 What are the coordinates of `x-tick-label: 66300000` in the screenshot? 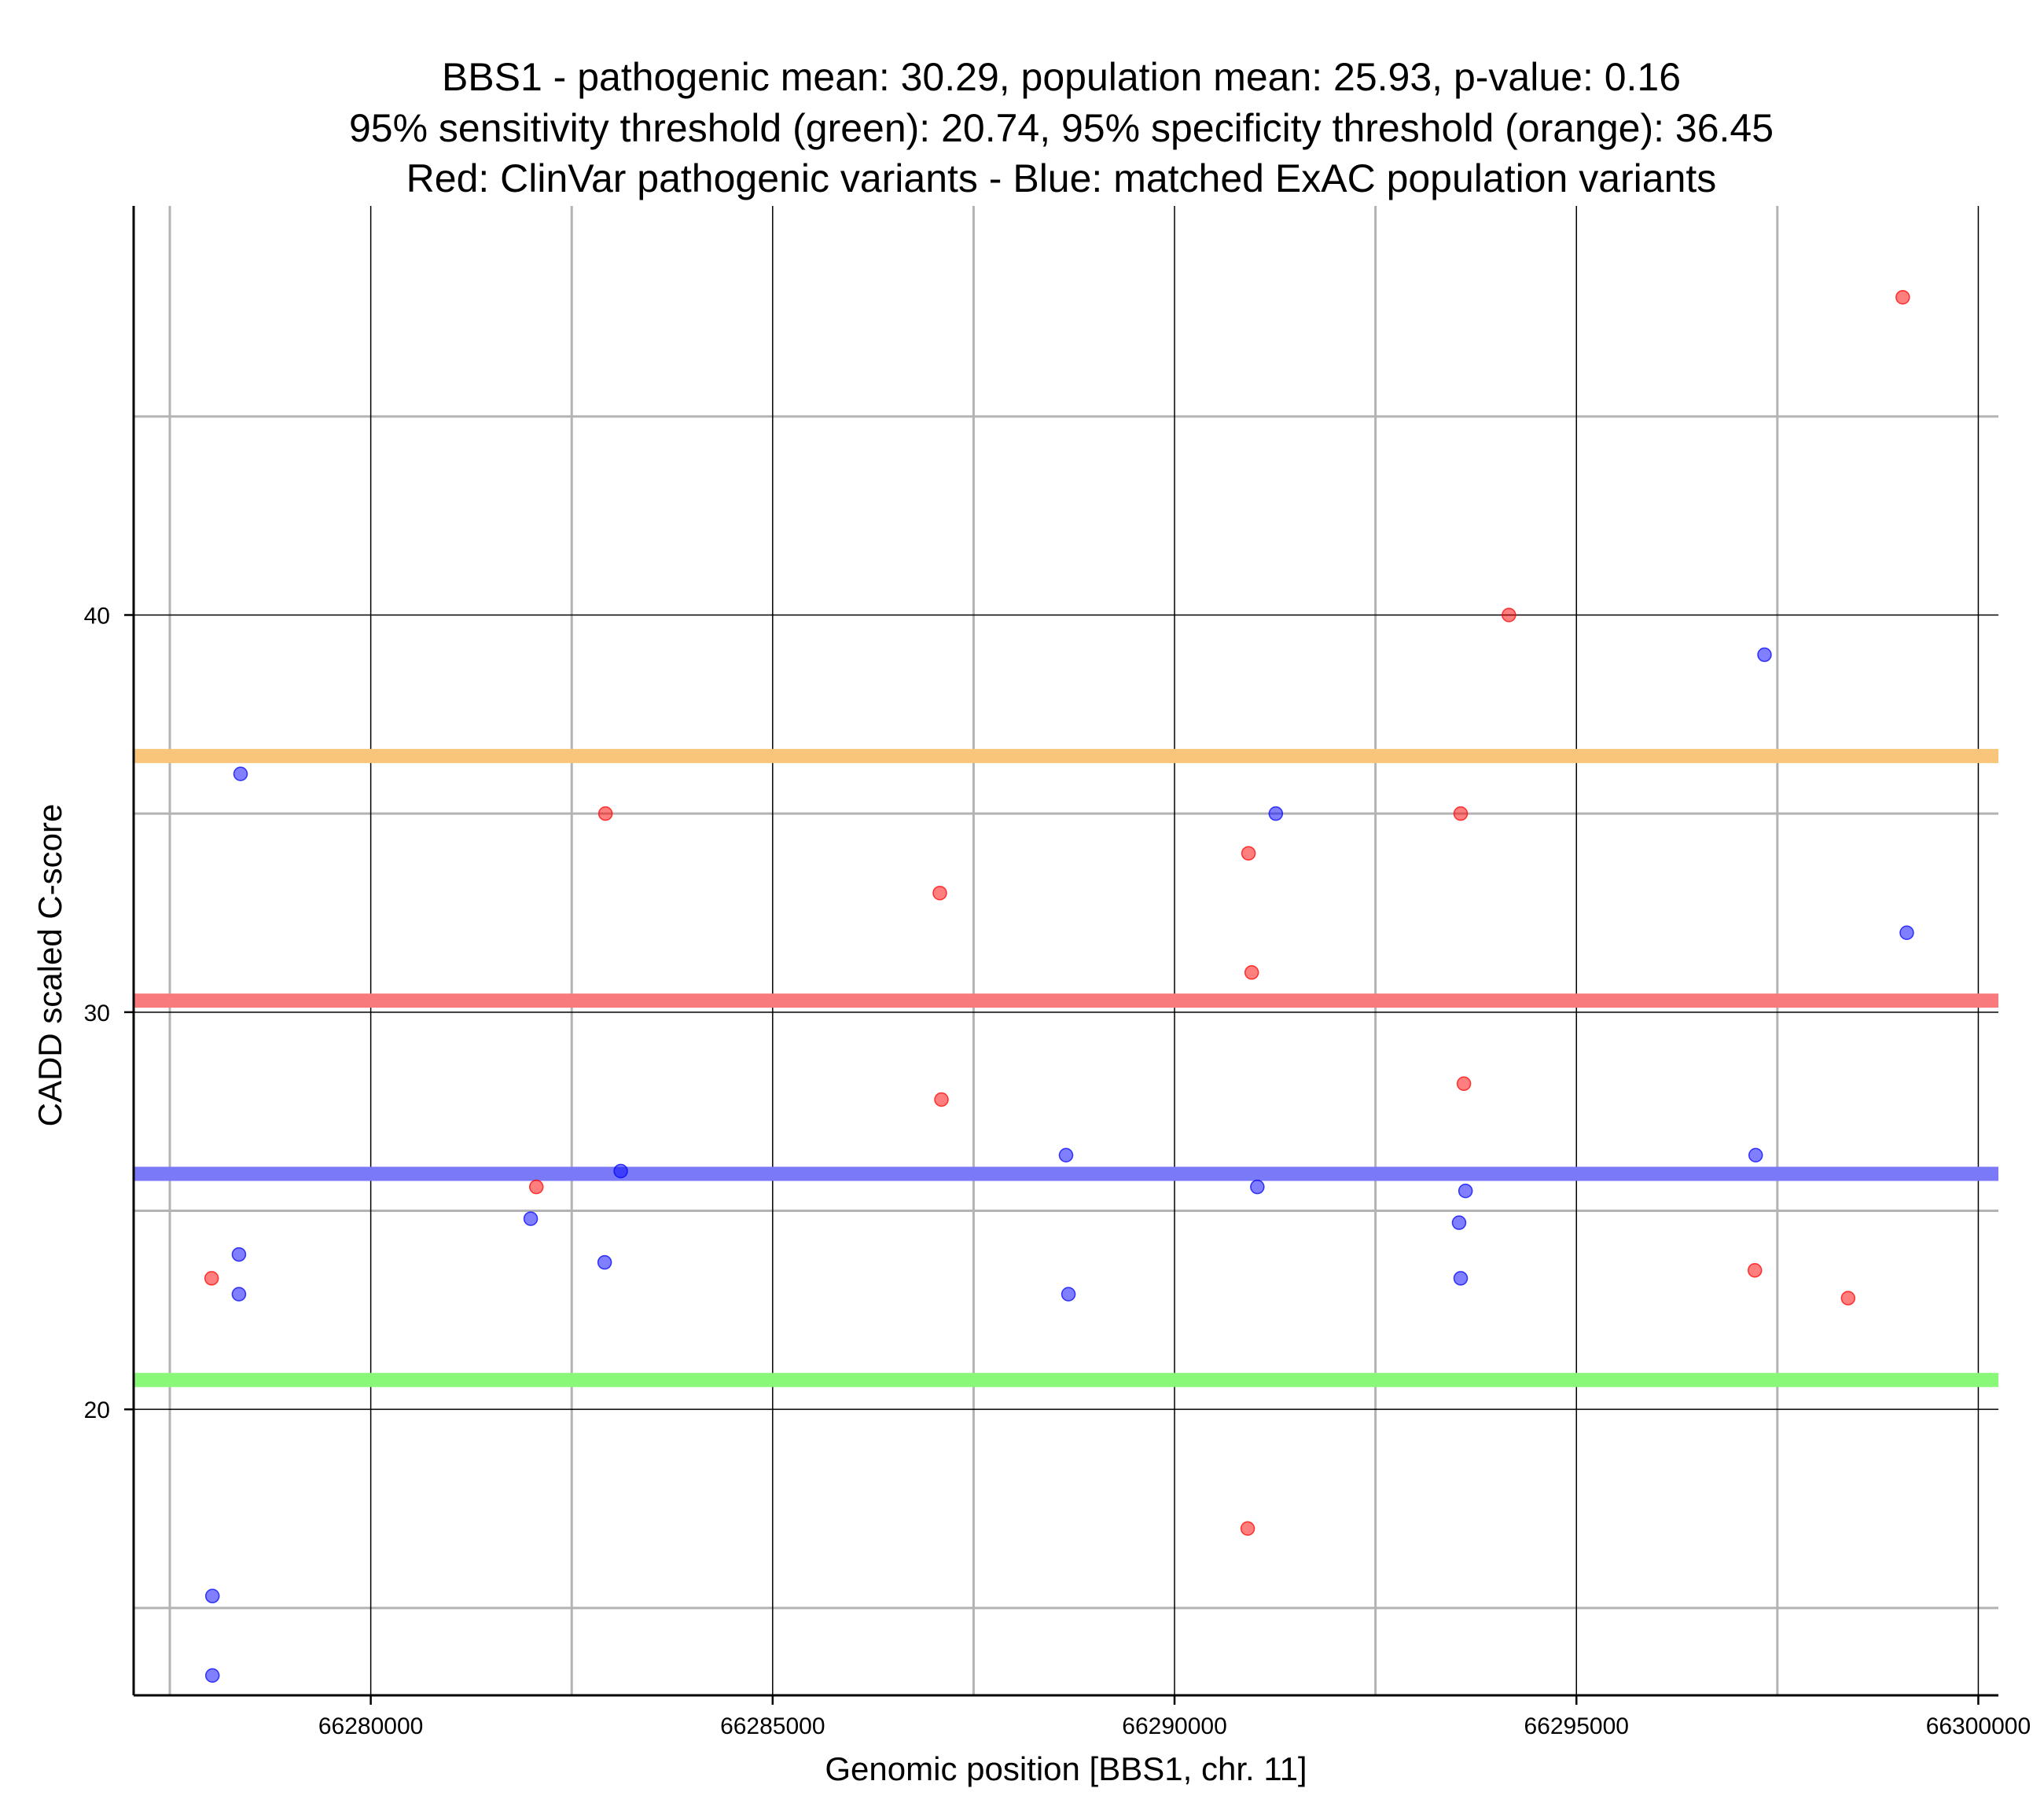 It's located at (1979, 1726).